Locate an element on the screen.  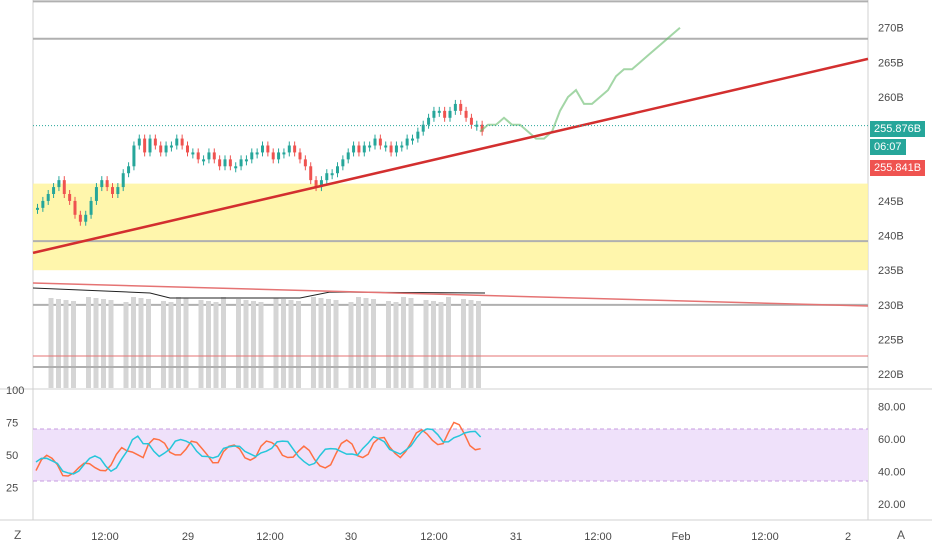
rsi-right-tick: 80.00 is located at coordinates (892, 407).